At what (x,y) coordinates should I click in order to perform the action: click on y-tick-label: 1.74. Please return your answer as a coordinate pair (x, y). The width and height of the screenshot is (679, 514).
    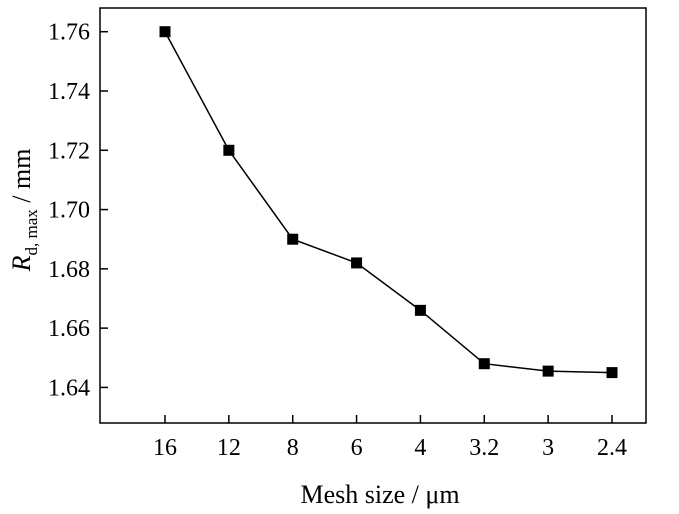
    Looking at the image, I should click on (69, 92).